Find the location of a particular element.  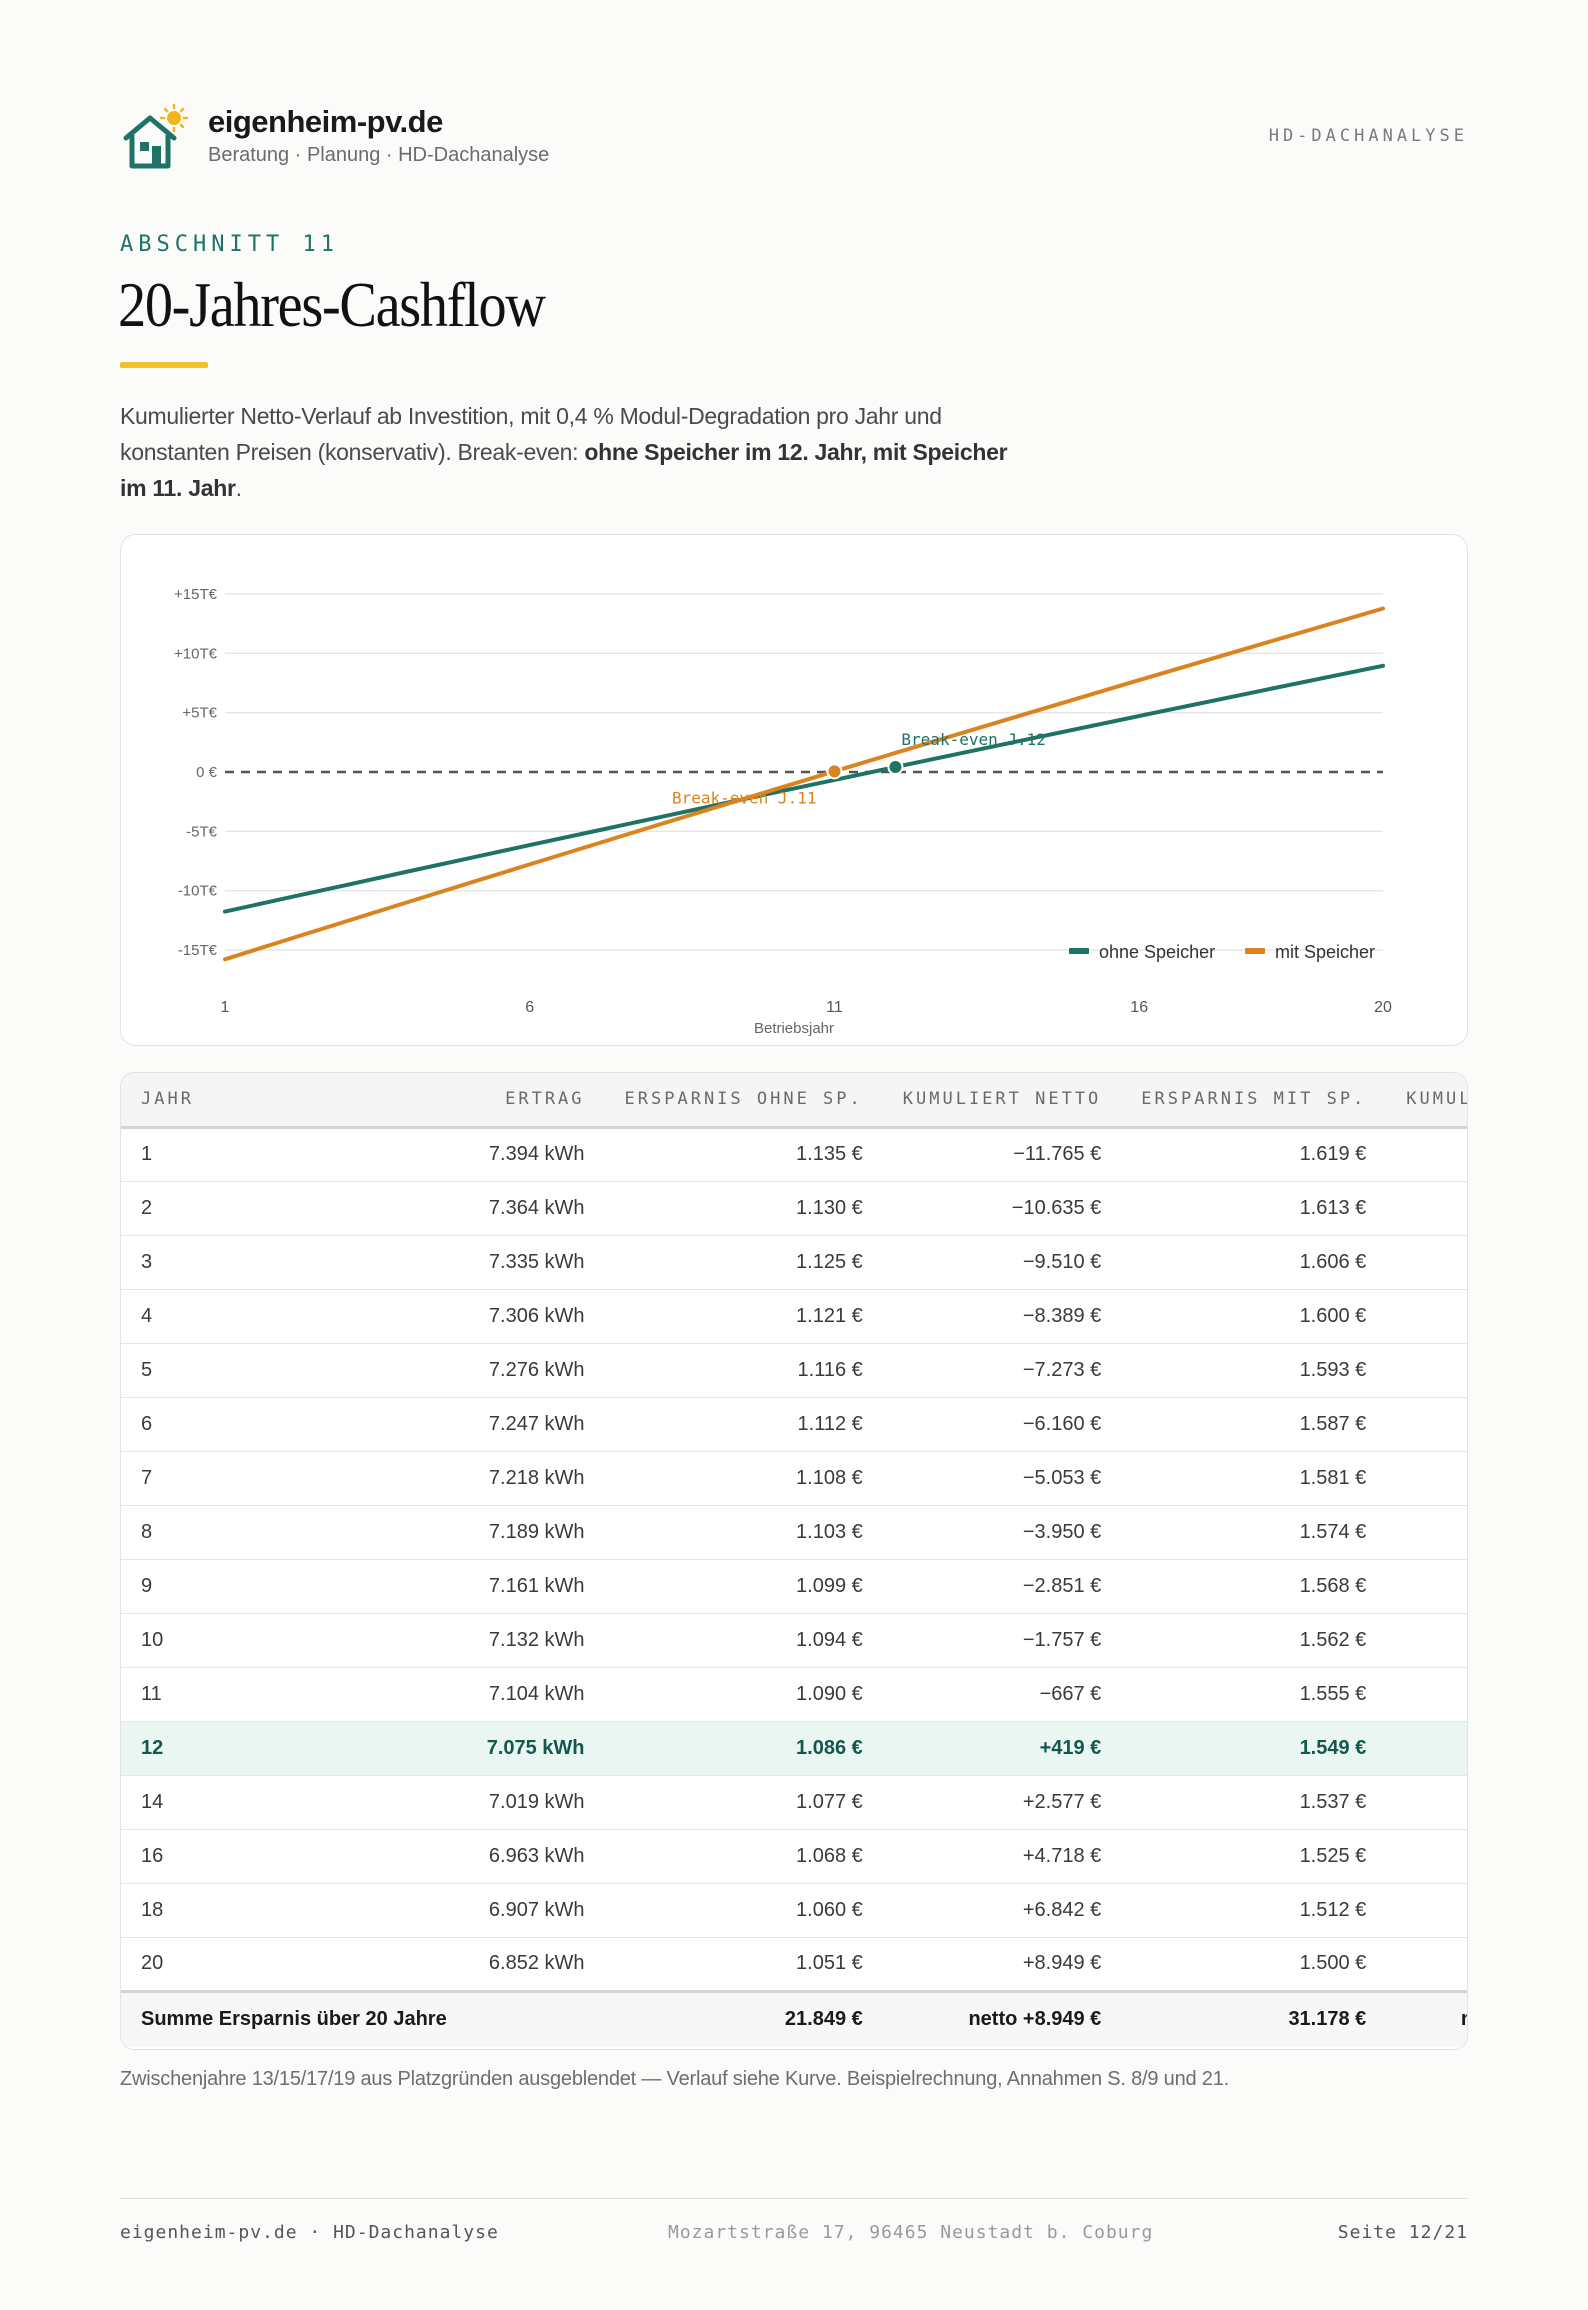

table-sum-cell: 21.849 € is located at coordinates (743, 2018).